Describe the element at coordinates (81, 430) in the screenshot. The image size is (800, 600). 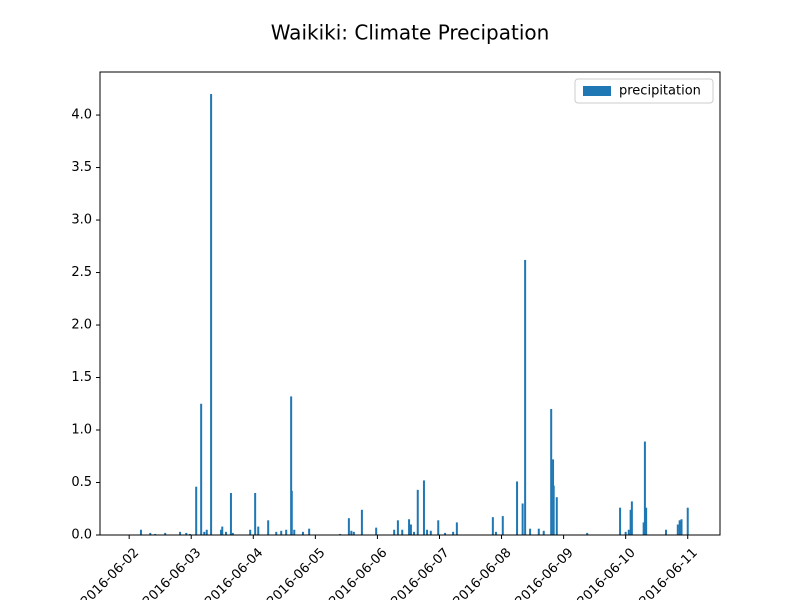
I see `y-tick-label: 1.0` at that location.